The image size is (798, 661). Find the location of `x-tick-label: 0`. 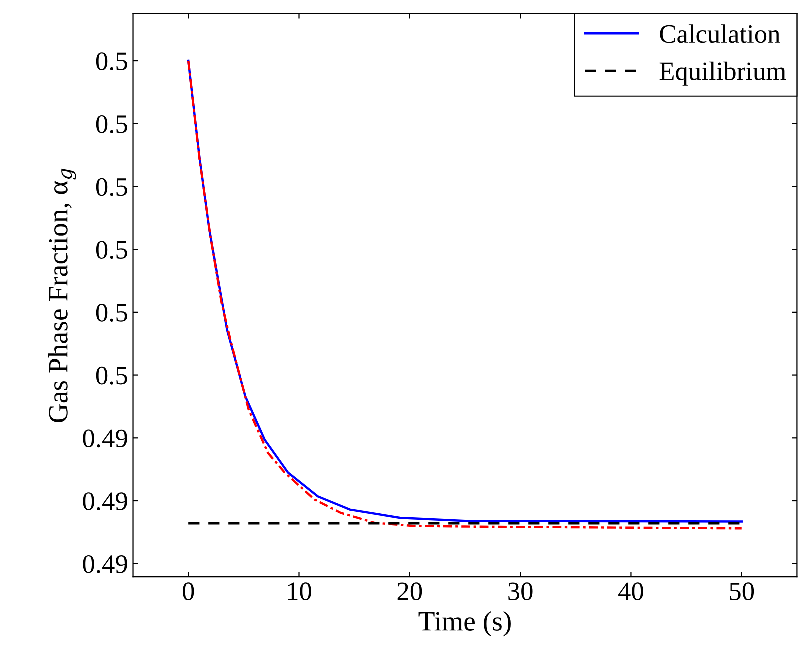

x-tick-label: 0 is located at coordinates (188, 591).